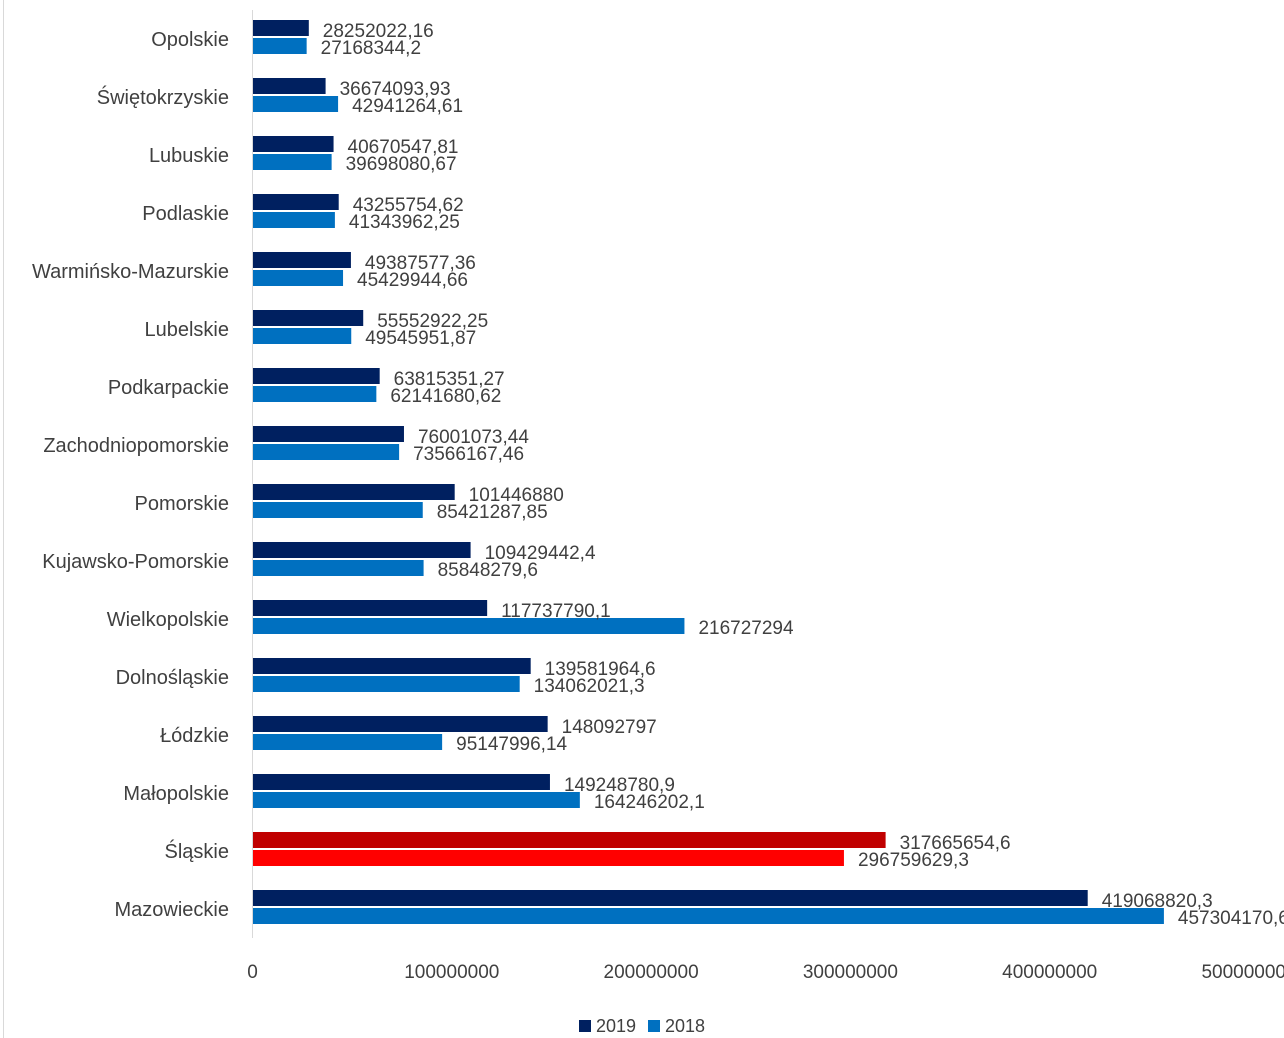 The width and height of the screenshot is (1284, 1038). What do you see at coordinates (589, 686) in the screenshot?
I see `value-label-2018-dolnoslaskie: 134062021,3` at bounding box center [589, 686].